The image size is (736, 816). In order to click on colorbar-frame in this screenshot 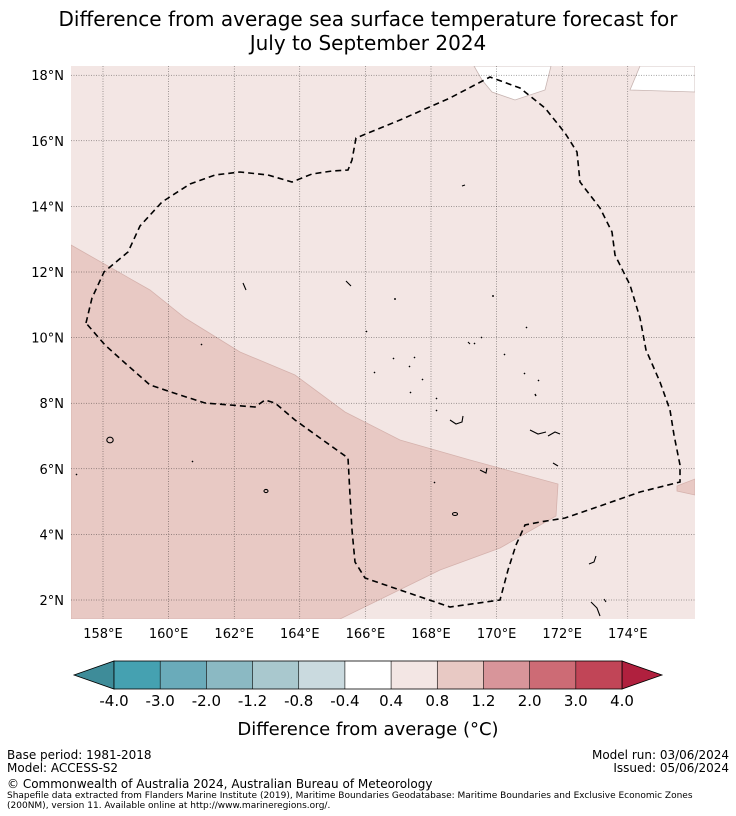, I will do `click(368, 675)`.